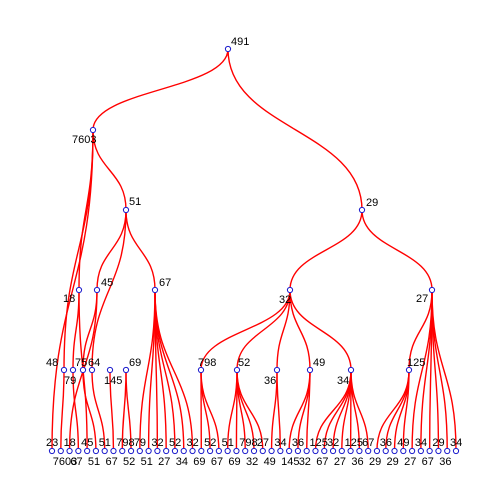 This screenshot has width=504, height=504. What do you see at coordinates (372, 203) in the screenshot?
I see `node-label-29: 29` at bounding box center [372, 203].